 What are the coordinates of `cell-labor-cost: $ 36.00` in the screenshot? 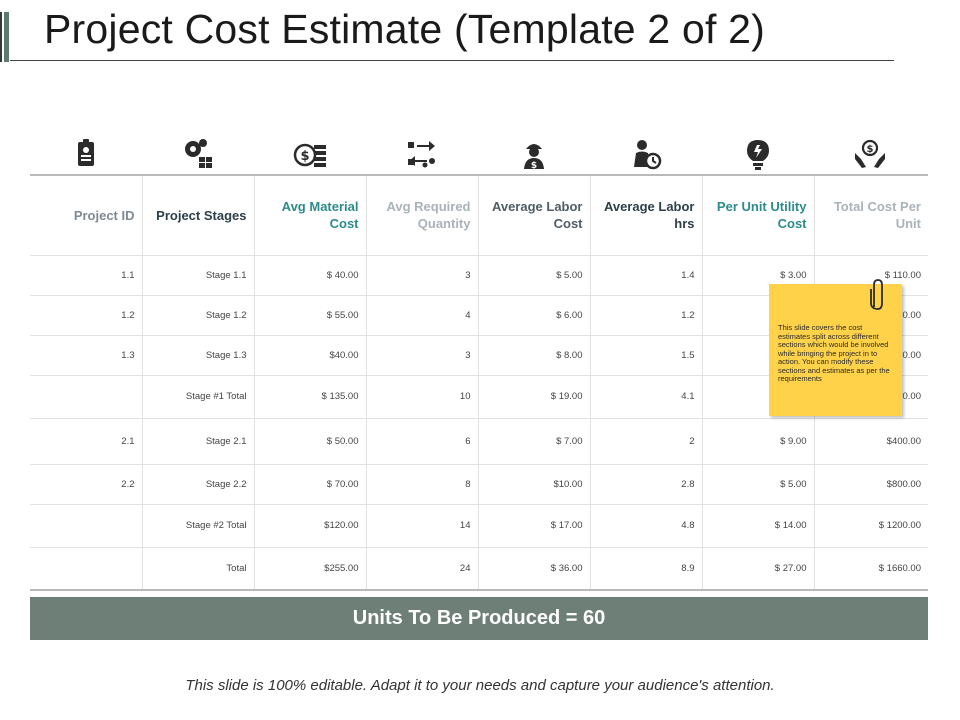 It's located at (534, 569).